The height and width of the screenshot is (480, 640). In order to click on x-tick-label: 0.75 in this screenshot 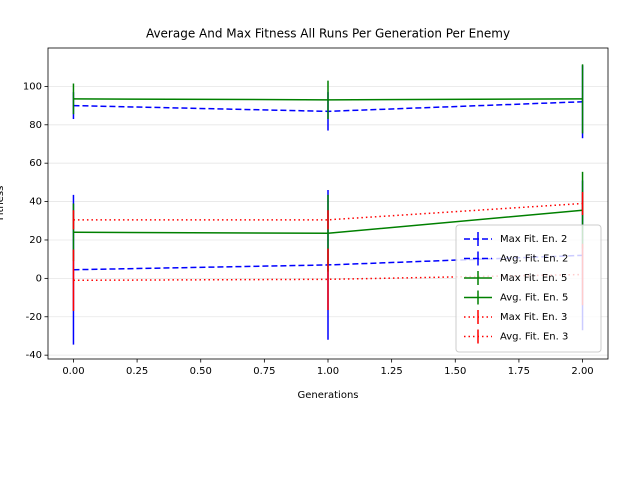, I will do `click(264, 371)`.